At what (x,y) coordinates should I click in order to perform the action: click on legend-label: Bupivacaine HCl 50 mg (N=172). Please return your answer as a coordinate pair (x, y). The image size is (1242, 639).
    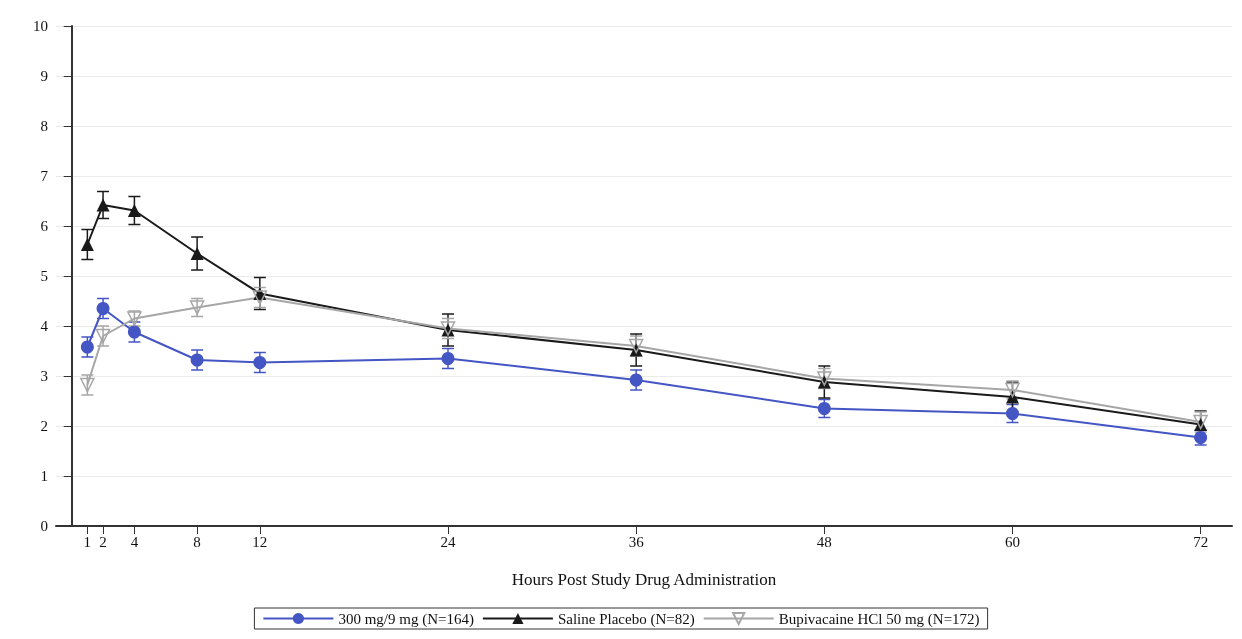
    Looking at the image, I should click on (879, 619).